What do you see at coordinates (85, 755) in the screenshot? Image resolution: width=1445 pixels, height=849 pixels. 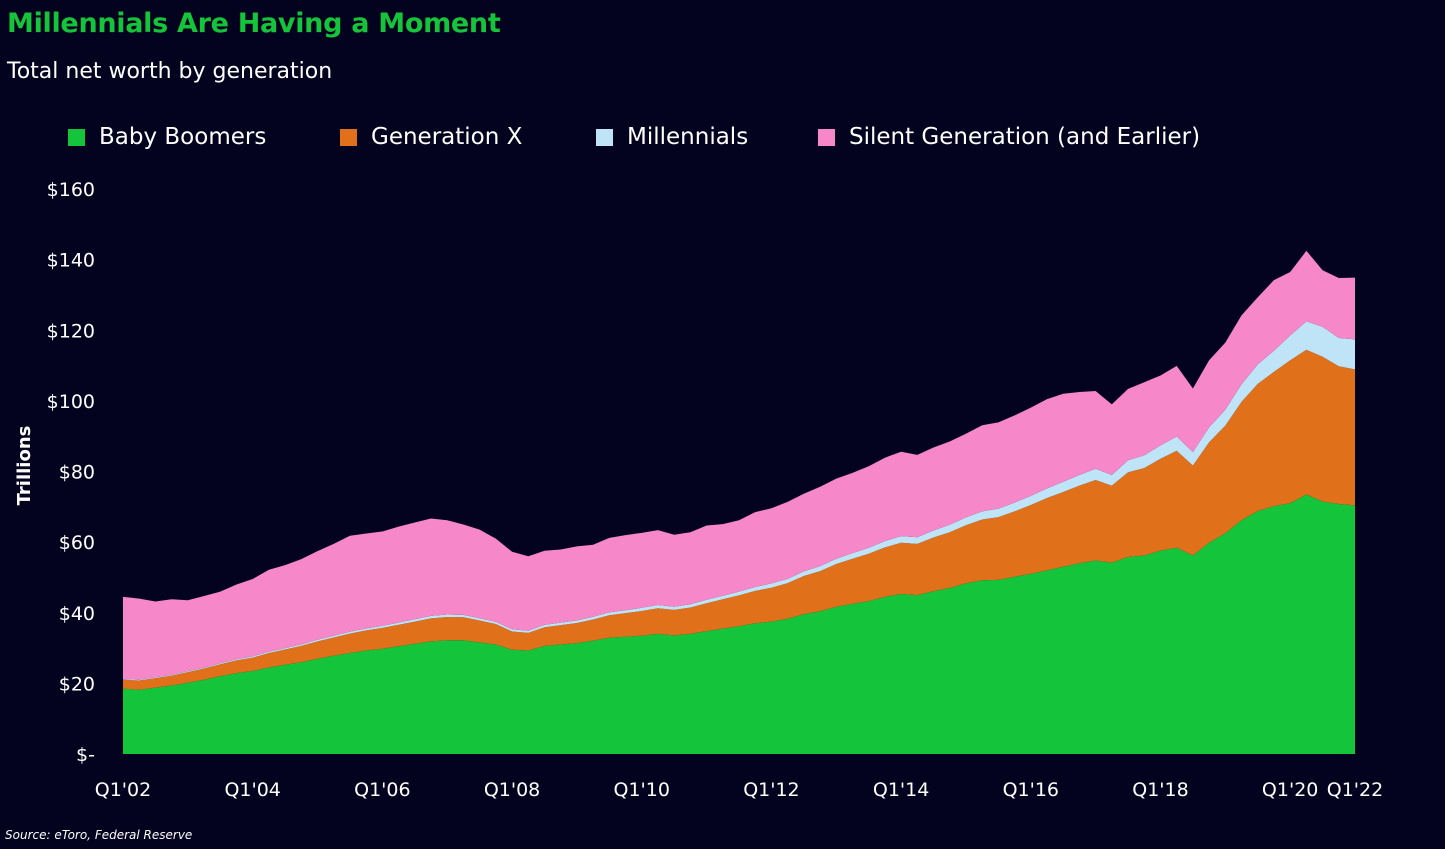 I see `y-tick-label: $-` at bounding box center [85, 755].